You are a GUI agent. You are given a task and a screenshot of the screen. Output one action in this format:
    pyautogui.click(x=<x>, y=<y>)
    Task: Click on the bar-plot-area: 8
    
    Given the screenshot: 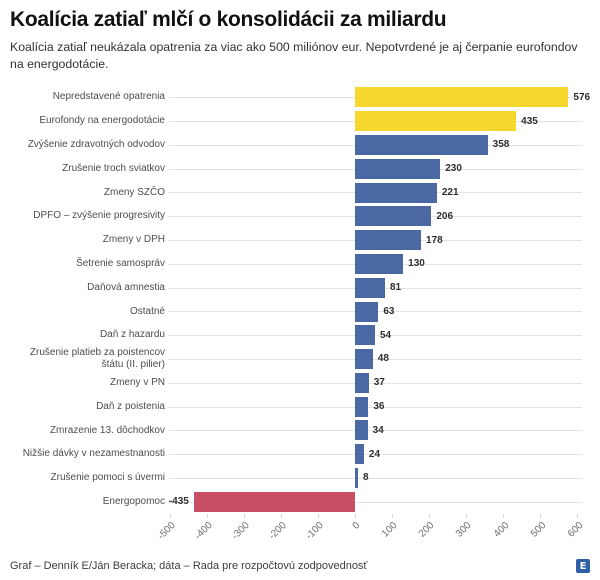 What is the action you would take?
    pyautogui.click(x=377, y=478)
    